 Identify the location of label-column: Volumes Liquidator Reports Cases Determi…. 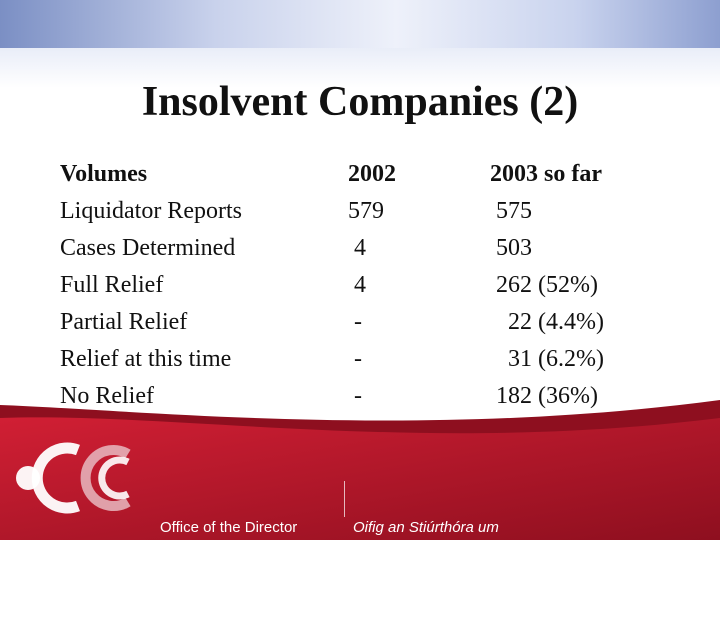
(151, 285).